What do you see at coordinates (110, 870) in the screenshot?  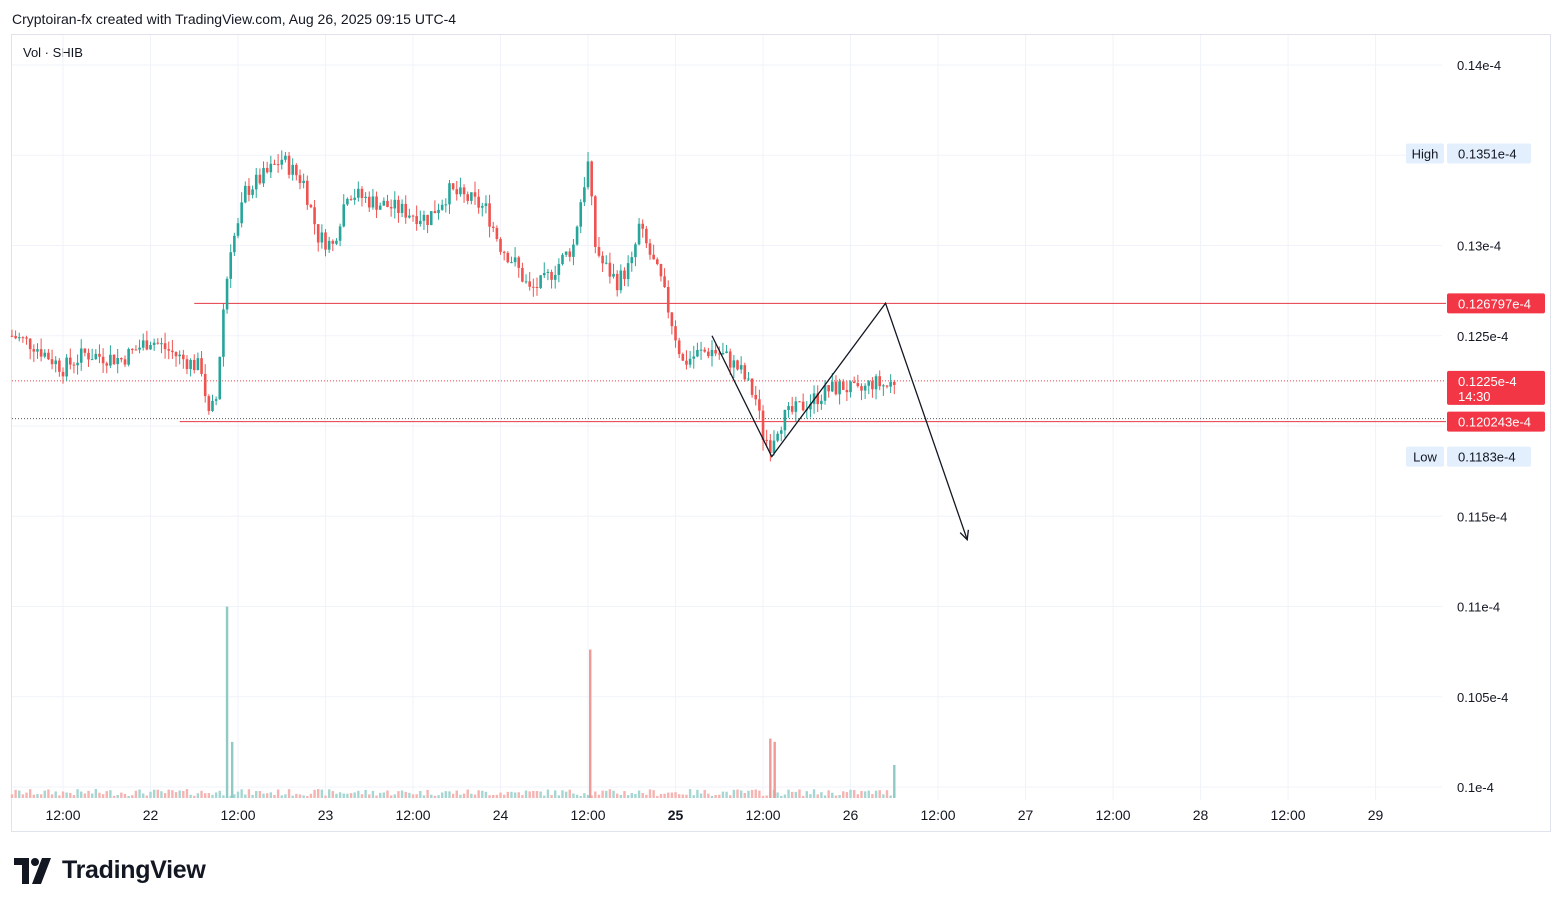 I see `tradingview-logo: TradingView` at bounding box center [110, 870].